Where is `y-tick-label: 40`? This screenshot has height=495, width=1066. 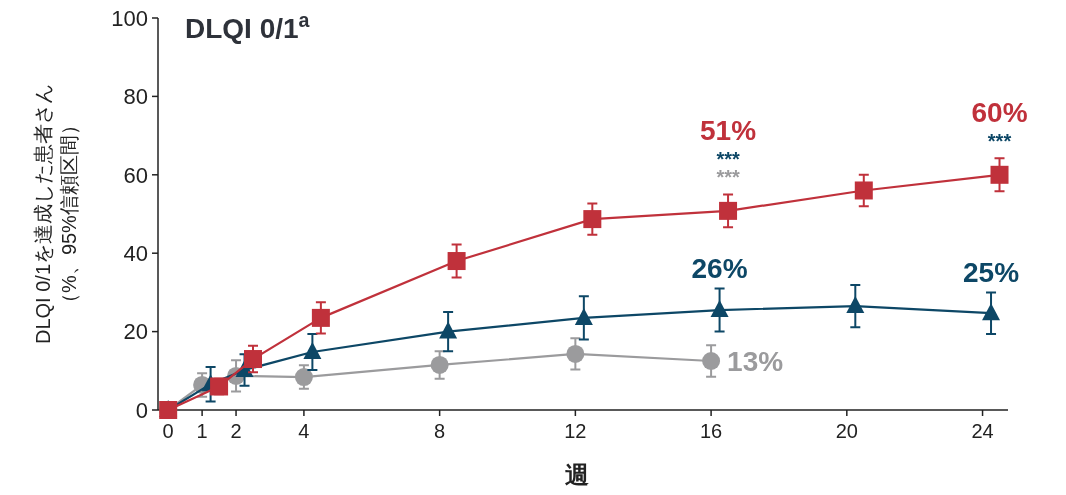 y-tick-label: 40 is located at coordinates (135, 253).